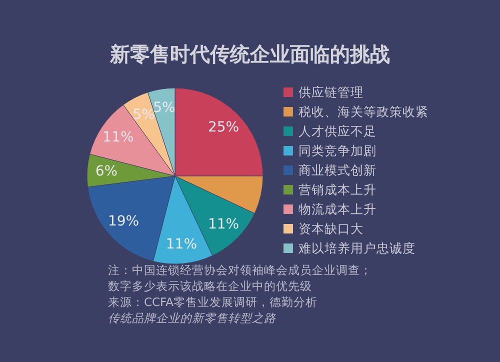  Describe the element at coordinates (363, 111) in the screenshot. I see `legend-label: 税收、海关等政策收紧` at that location.